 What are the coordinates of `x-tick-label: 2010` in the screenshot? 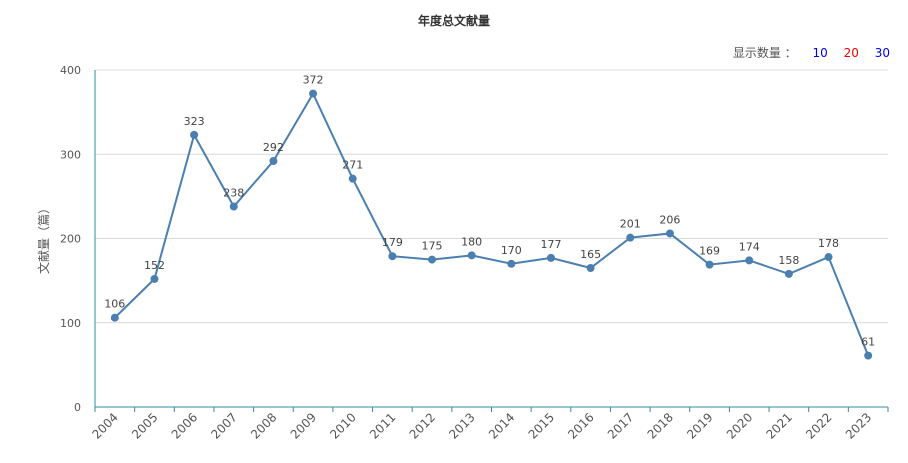 It's located at (342, 425).